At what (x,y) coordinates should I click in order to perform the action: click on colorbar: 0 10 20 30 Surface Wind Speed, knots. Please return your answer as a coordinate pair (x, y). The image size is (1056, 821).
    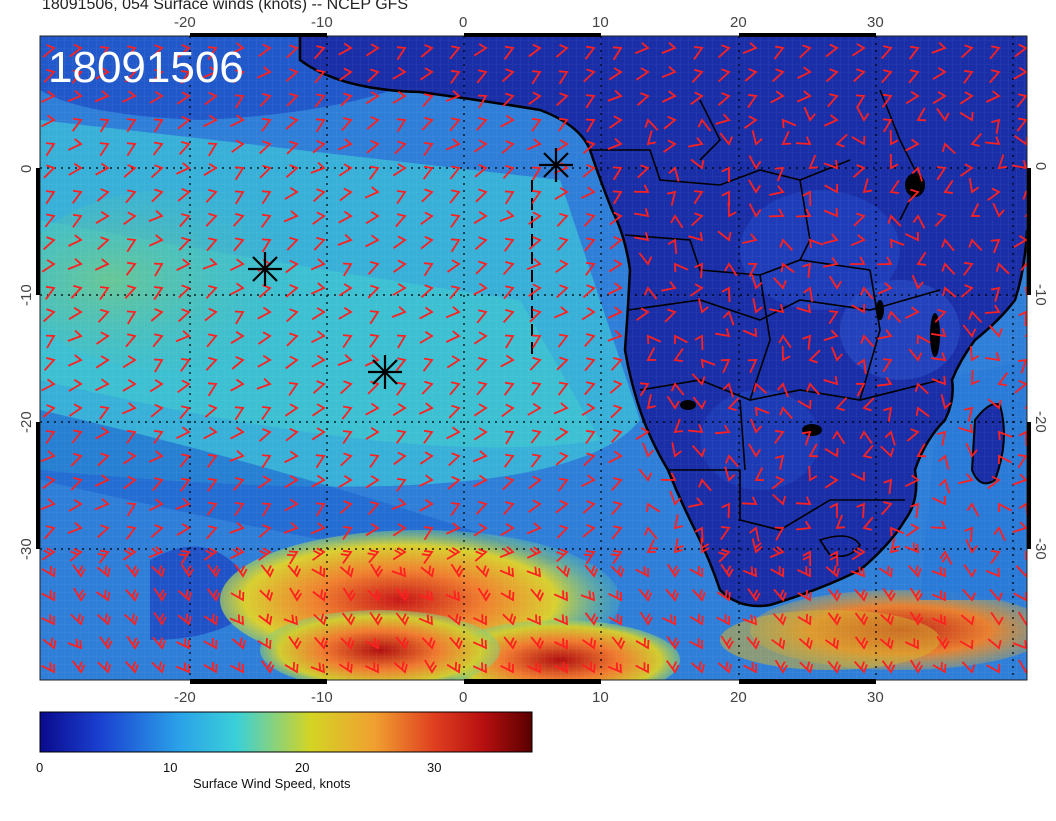
    Looking at the image, I should click on (284, 751).